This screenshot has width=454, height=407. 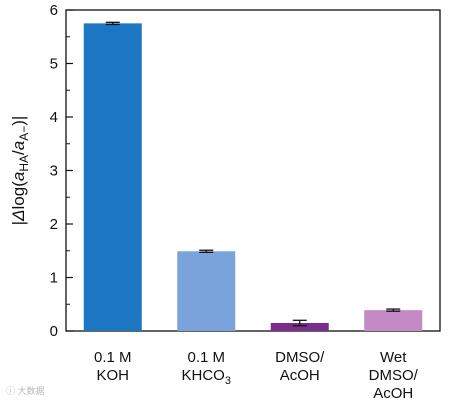 What do you see at coordinates (61, 171) in the screenshot?
I see `y-ticks-group: 0 1 2 3 4 5 6` at bounding box center [61, 171].